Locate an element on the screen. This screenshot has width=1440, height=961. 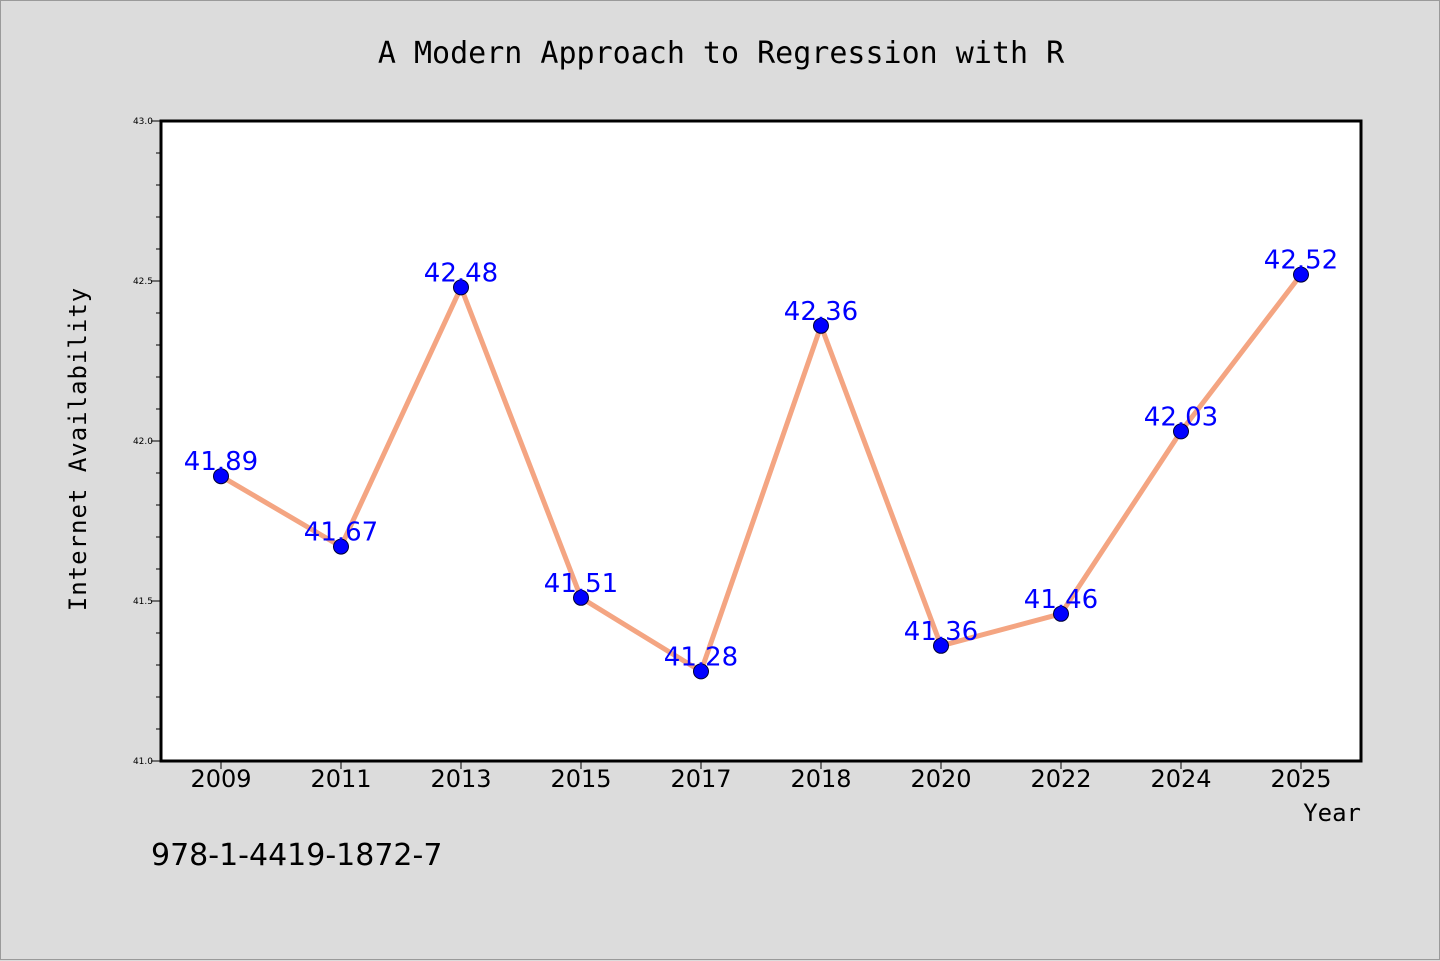
x-tick-label: 2018 is located at coordinates (820, 779).